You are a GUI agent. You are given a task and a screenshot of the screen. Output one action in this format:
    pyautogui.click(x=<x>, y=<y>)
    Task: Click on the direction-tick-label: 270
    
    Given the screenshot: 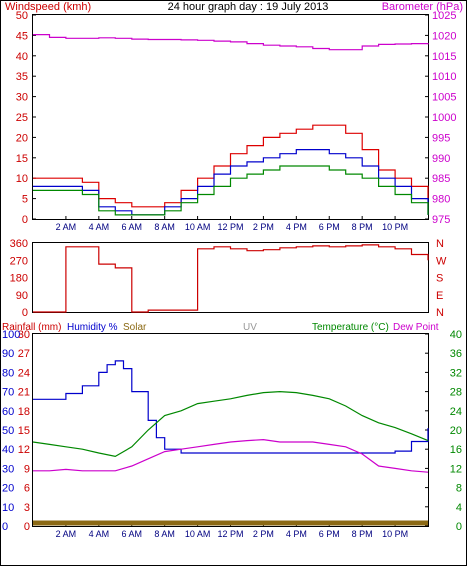 What is the action you would take?
    pyautogui.click(x=19, y=261)
    